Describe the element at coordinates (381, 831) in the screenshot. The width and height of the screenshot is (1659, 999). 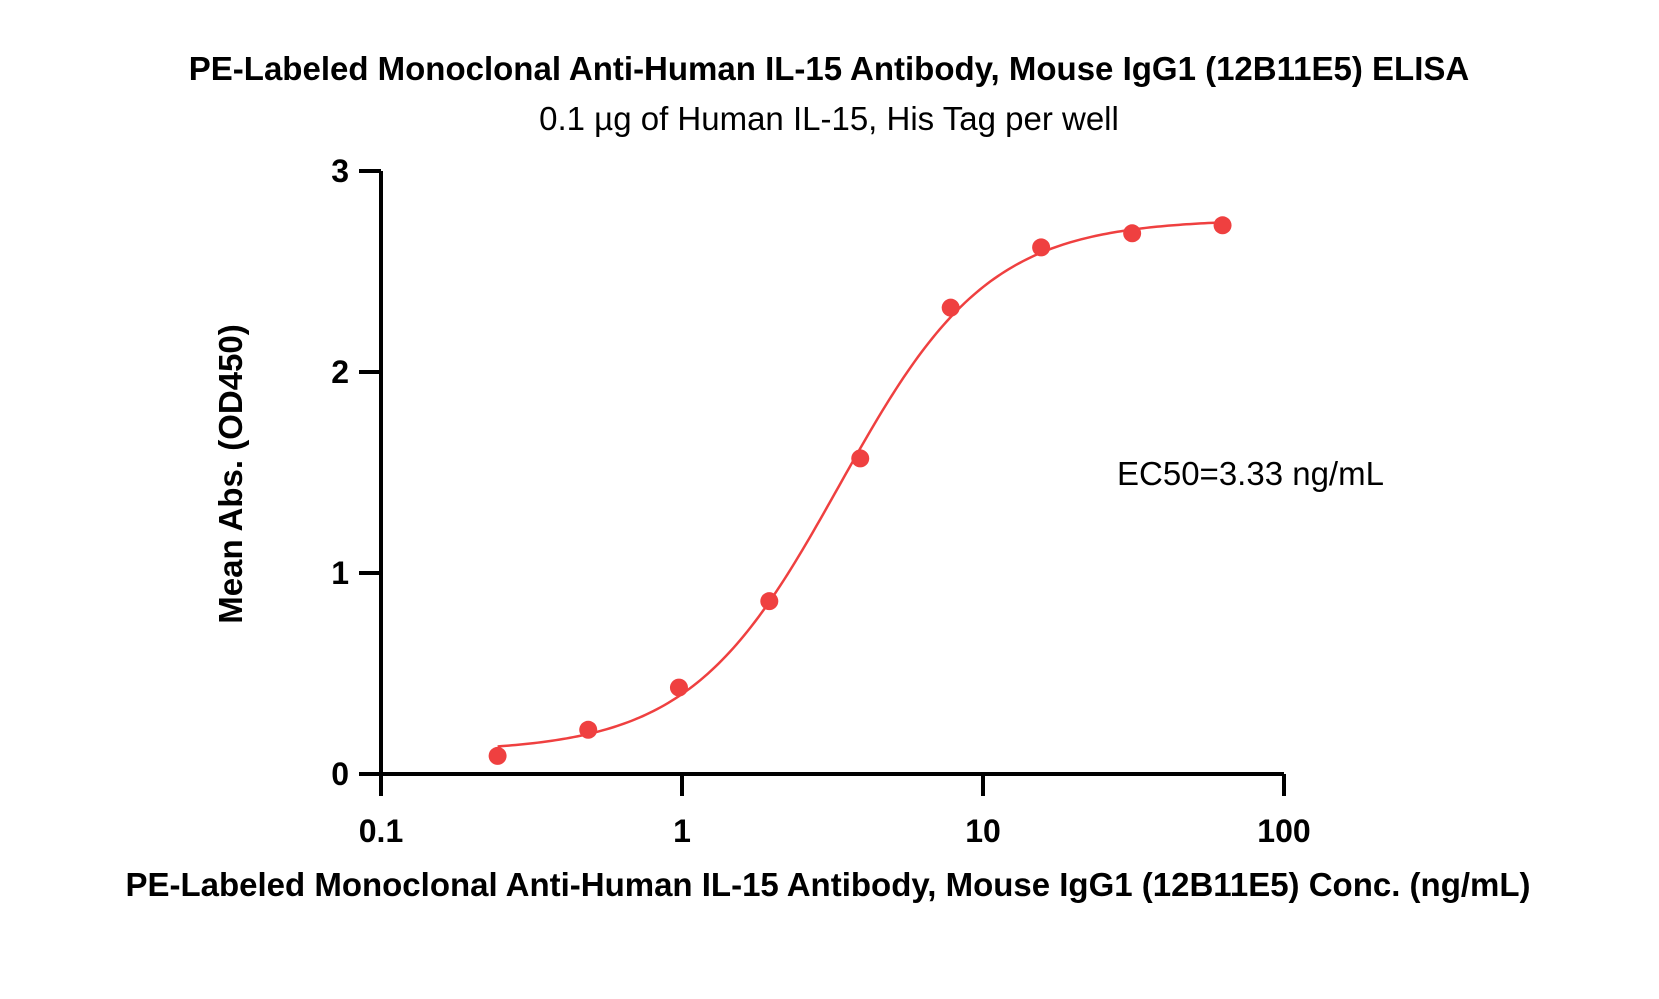
I see `x-tick-label: 0.1` at that location.